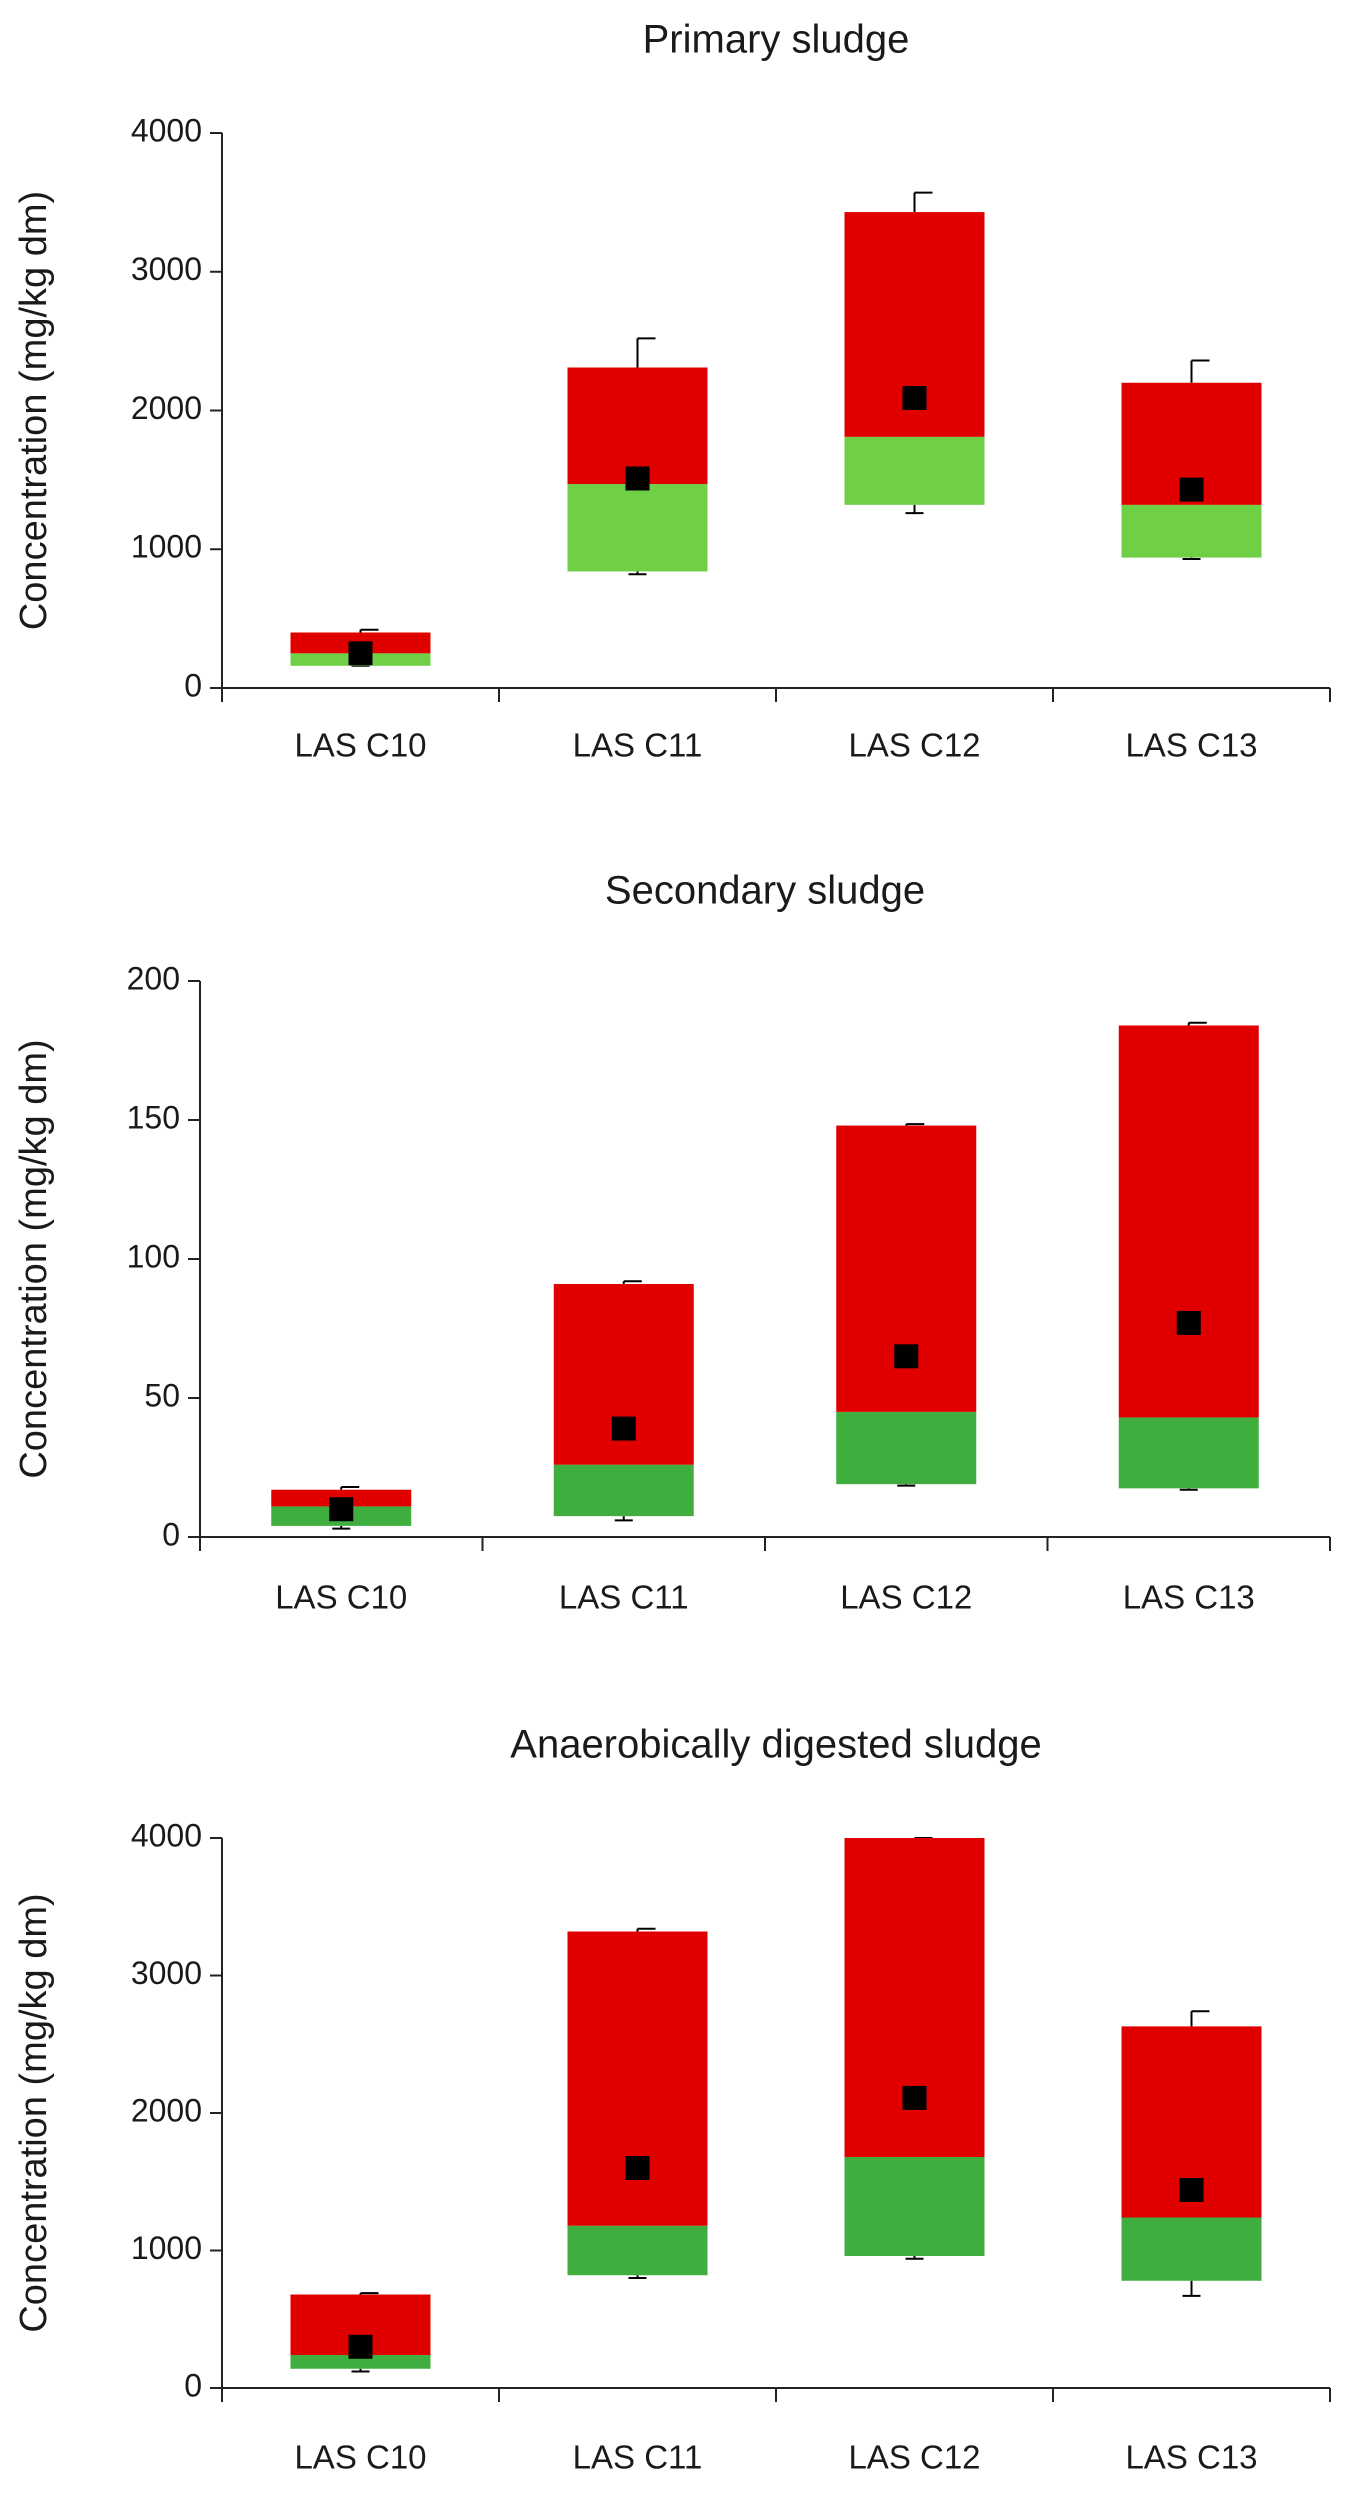 This screenshot has height=2497, width=1350. Describe the element at coordinates (153, 1256) in the screenshot. I see `y-tick-label: 100` at that location.